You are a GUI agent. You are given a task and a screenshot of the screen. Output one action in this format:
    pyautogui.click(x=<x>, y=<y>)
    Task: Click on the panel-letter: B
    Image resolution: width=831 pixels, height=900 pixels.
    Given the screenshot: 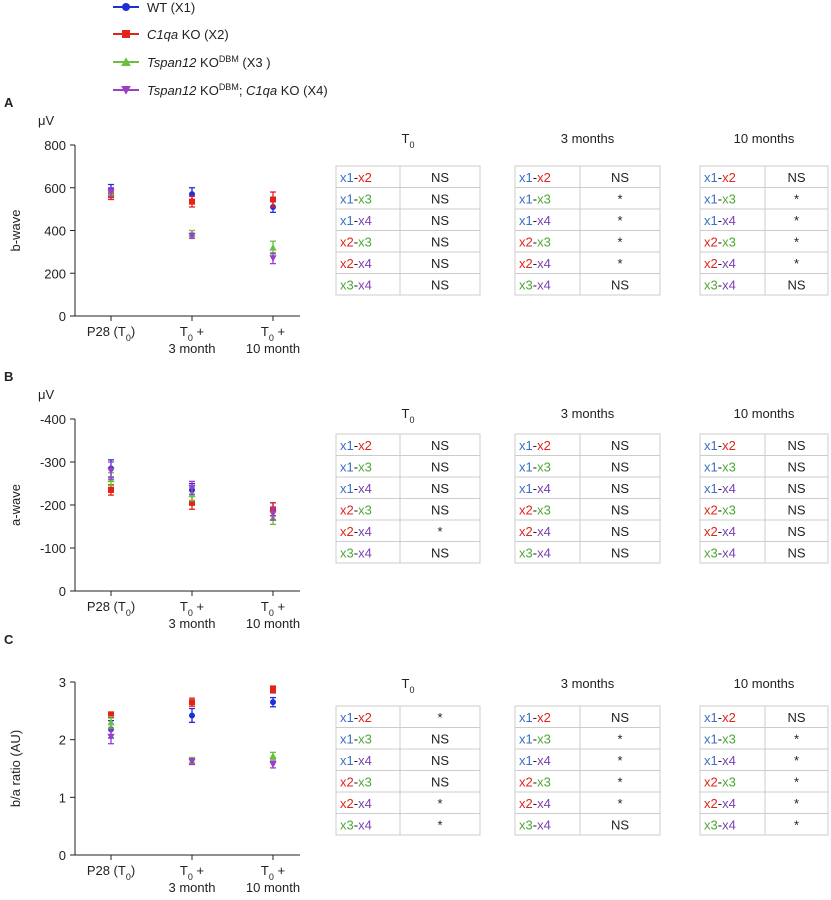 What is the action you would take?
    pyautogui.click(x=8, y=376)
    